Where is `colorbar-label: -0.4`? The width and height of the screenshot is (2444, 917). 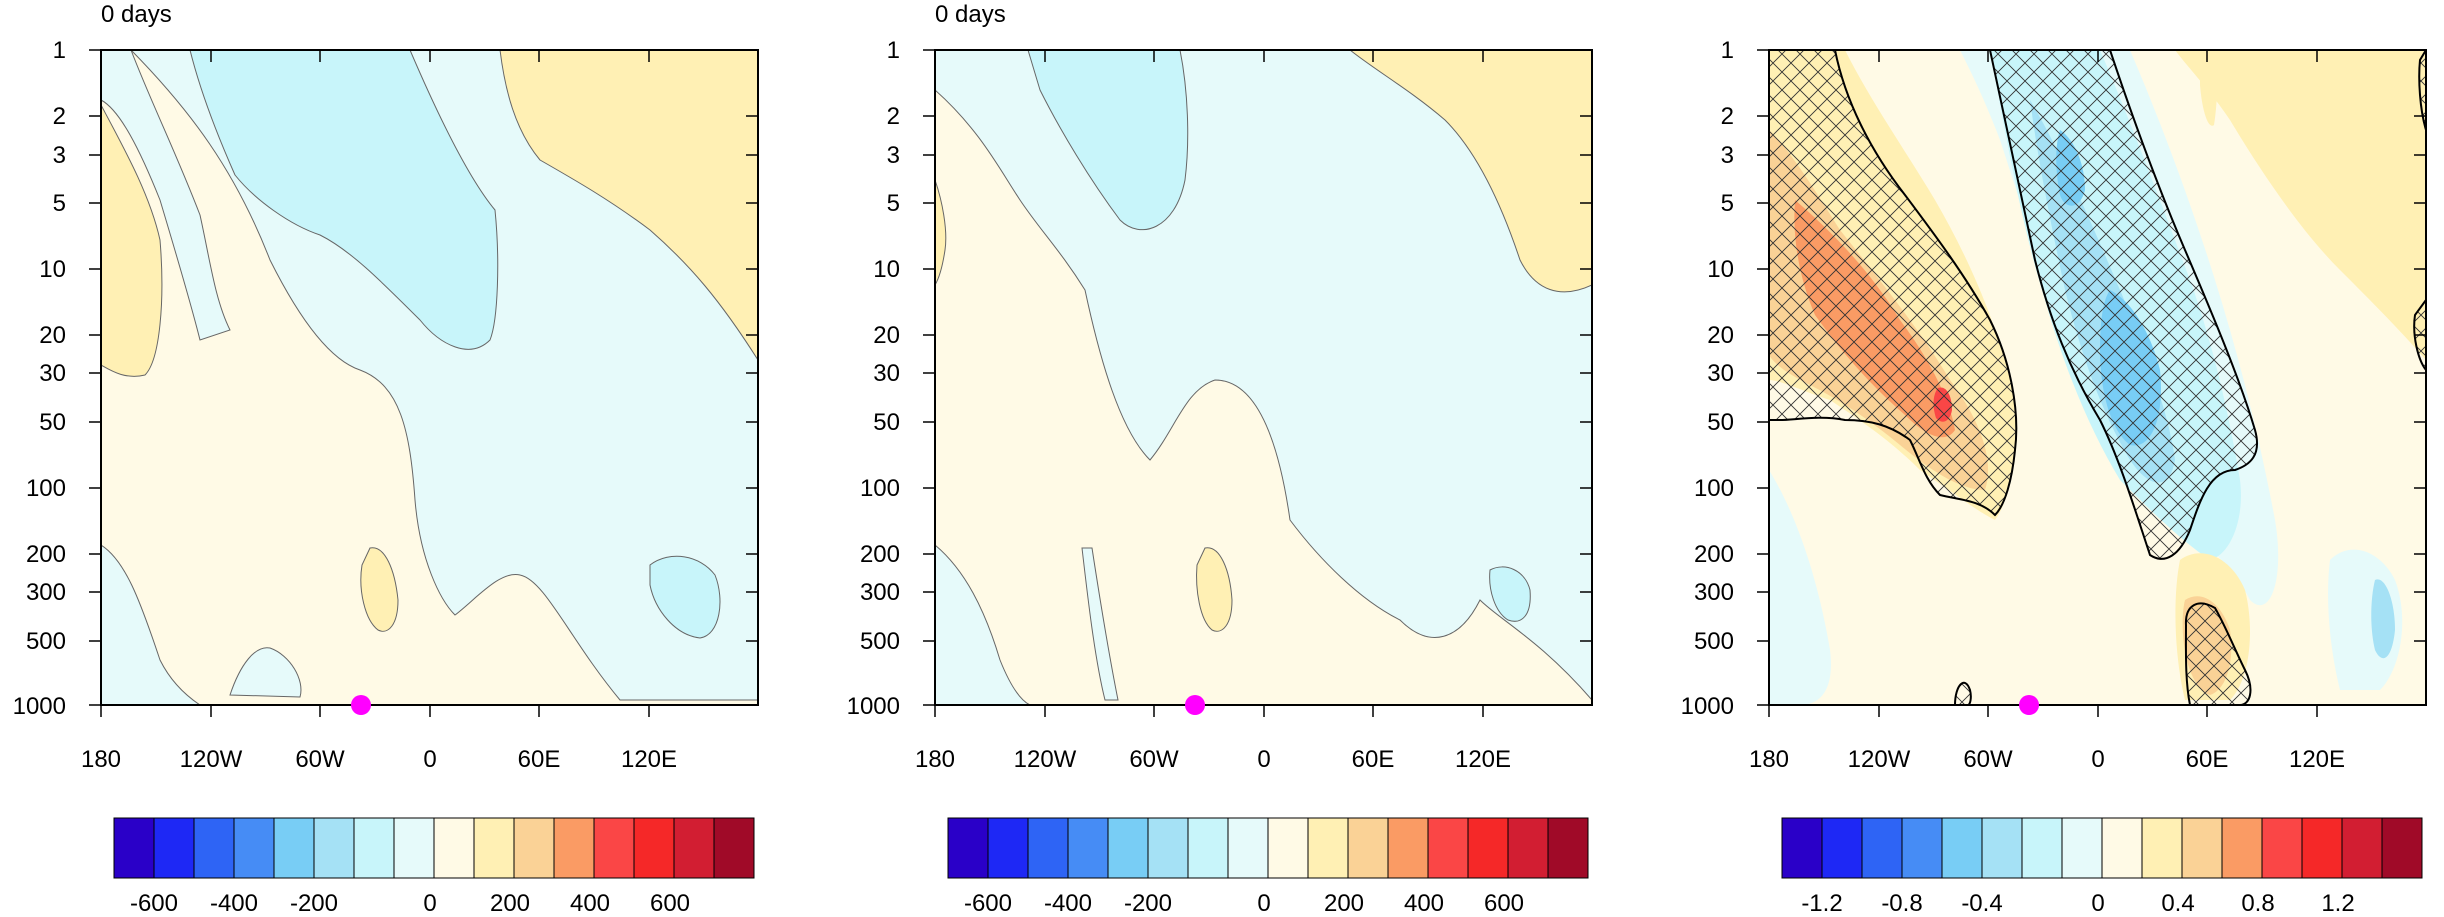 colorbar-label: -0.4 is located at coordinates (1981, 903).